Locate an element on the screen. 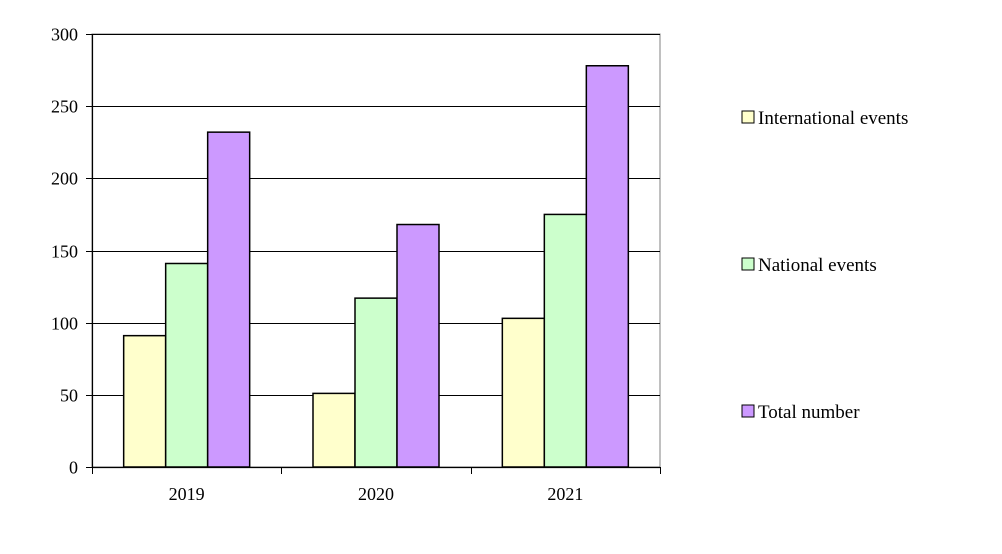 This screenshot has width=1002, height=554. legend-label: International events is located at coordinates (833, 118).